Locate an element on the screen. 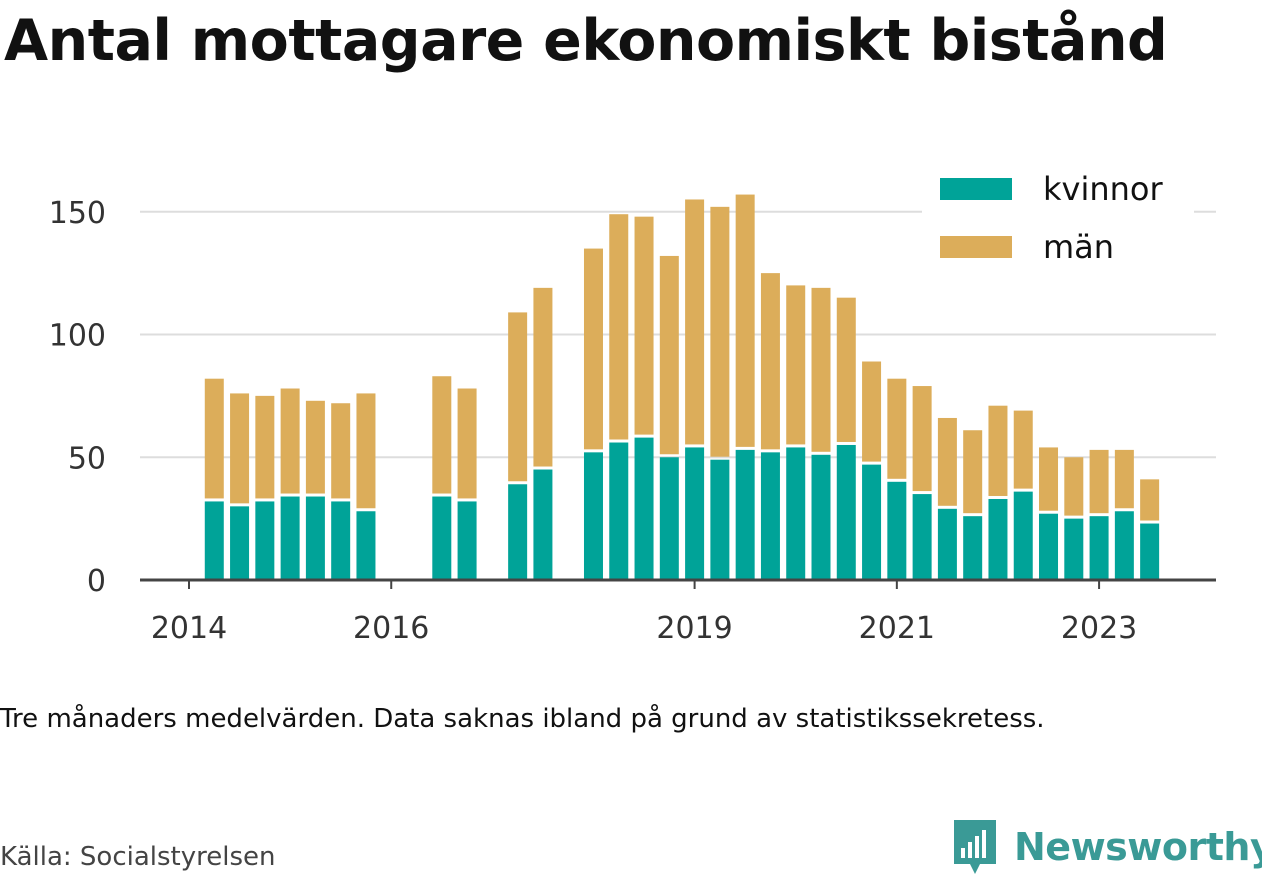 This screenshot has width=1262, height=879. y-tick-label: 50 is located at coordinates (87, 458).